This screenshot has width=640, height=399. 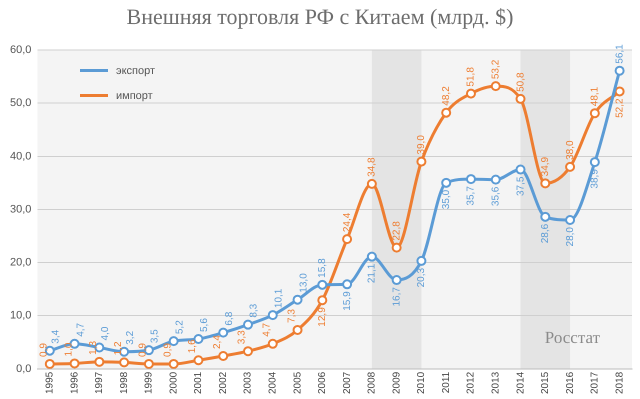 What do you see at coordinates (21, 262) in the screenshot?
I see `y-tick-label: 20,0` at bounding box center [21, 262].